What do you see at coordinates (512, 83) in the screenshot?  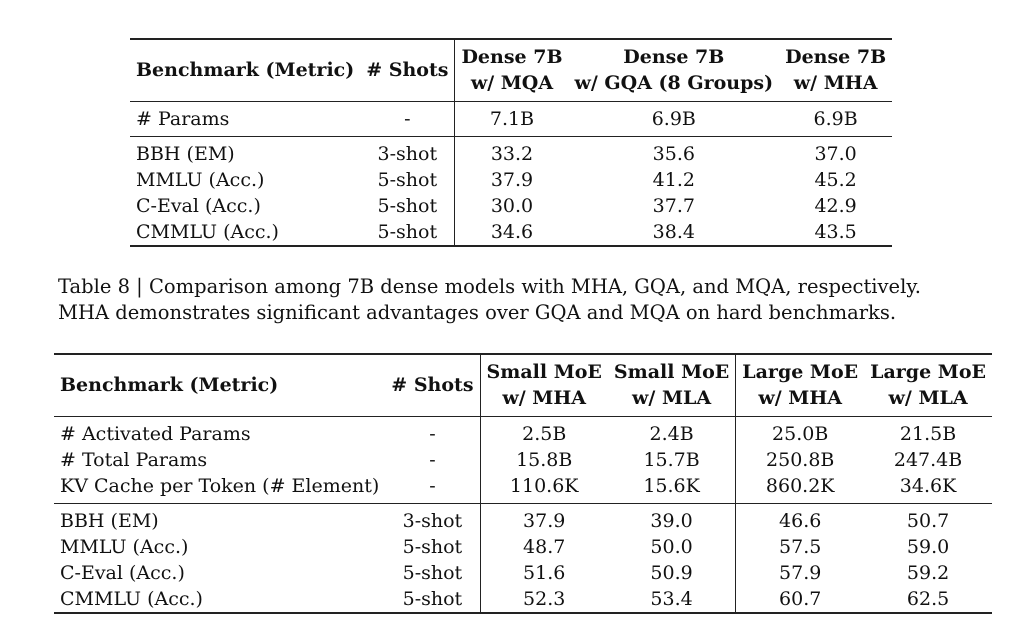 I see `header-line: w/ MQA` at bounding box center [512, 83].